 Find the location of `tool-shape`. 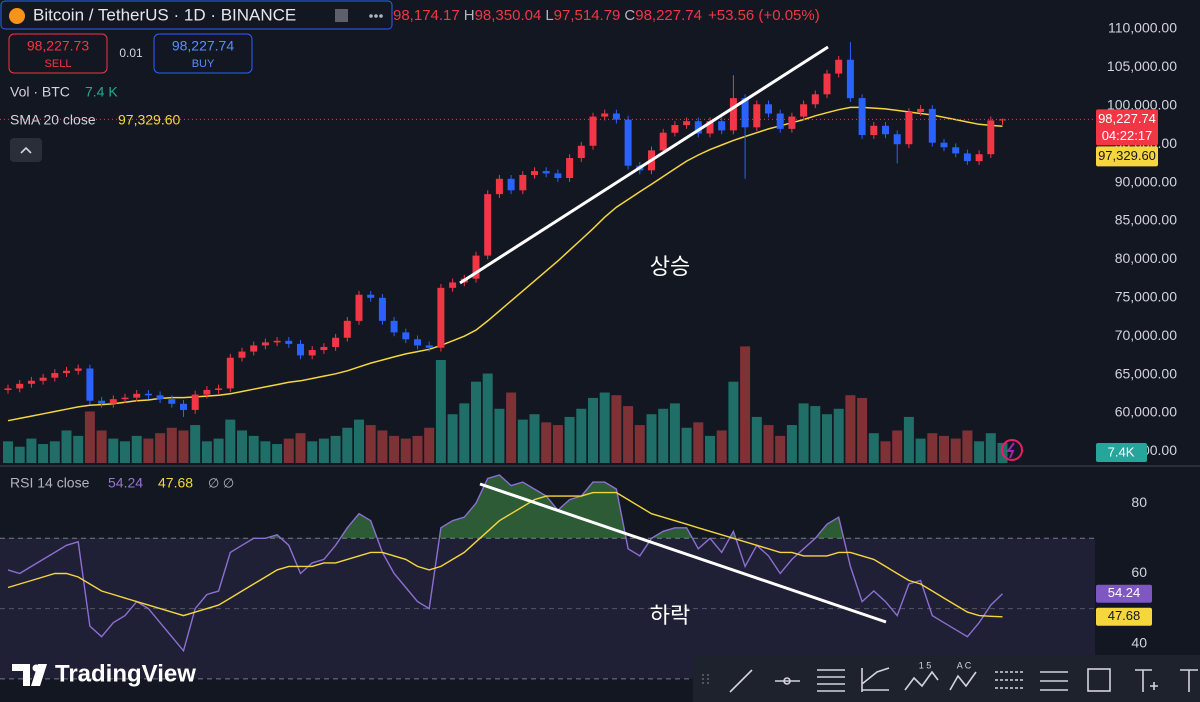

tool-shape is located at coordinates (1099, 680).